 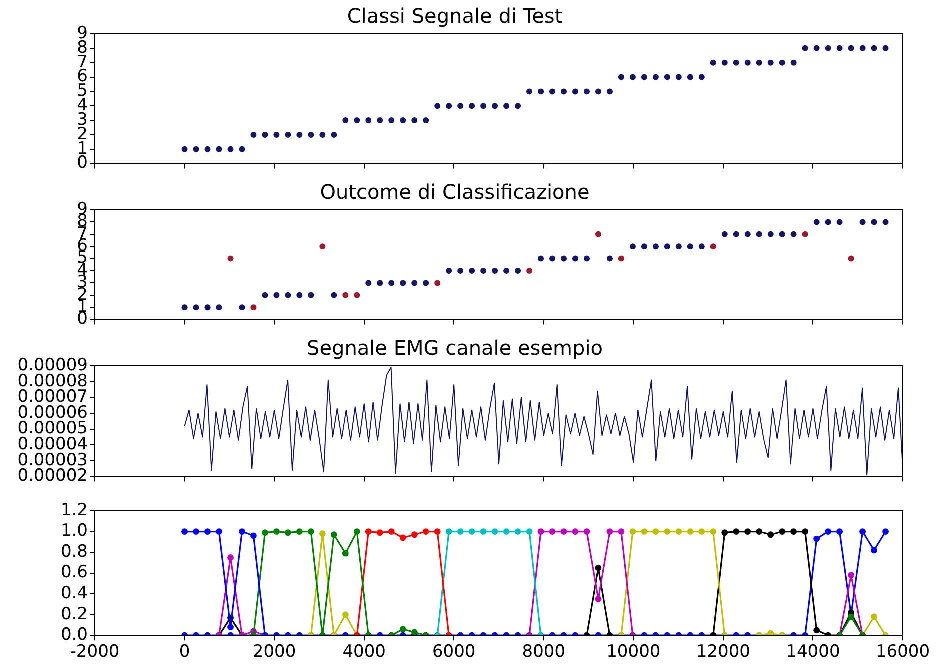 I want to click on y-tick-label: 0.00002, so click(x=53, y=476).